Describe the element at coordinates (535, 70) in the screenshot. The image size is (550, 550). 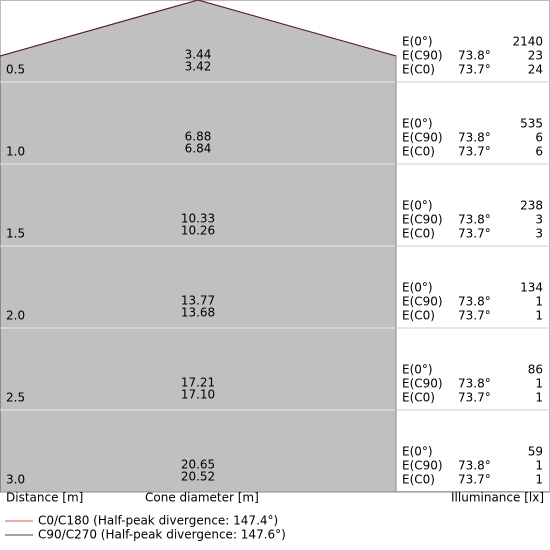
I see `illuminance-value: 24` at that location.